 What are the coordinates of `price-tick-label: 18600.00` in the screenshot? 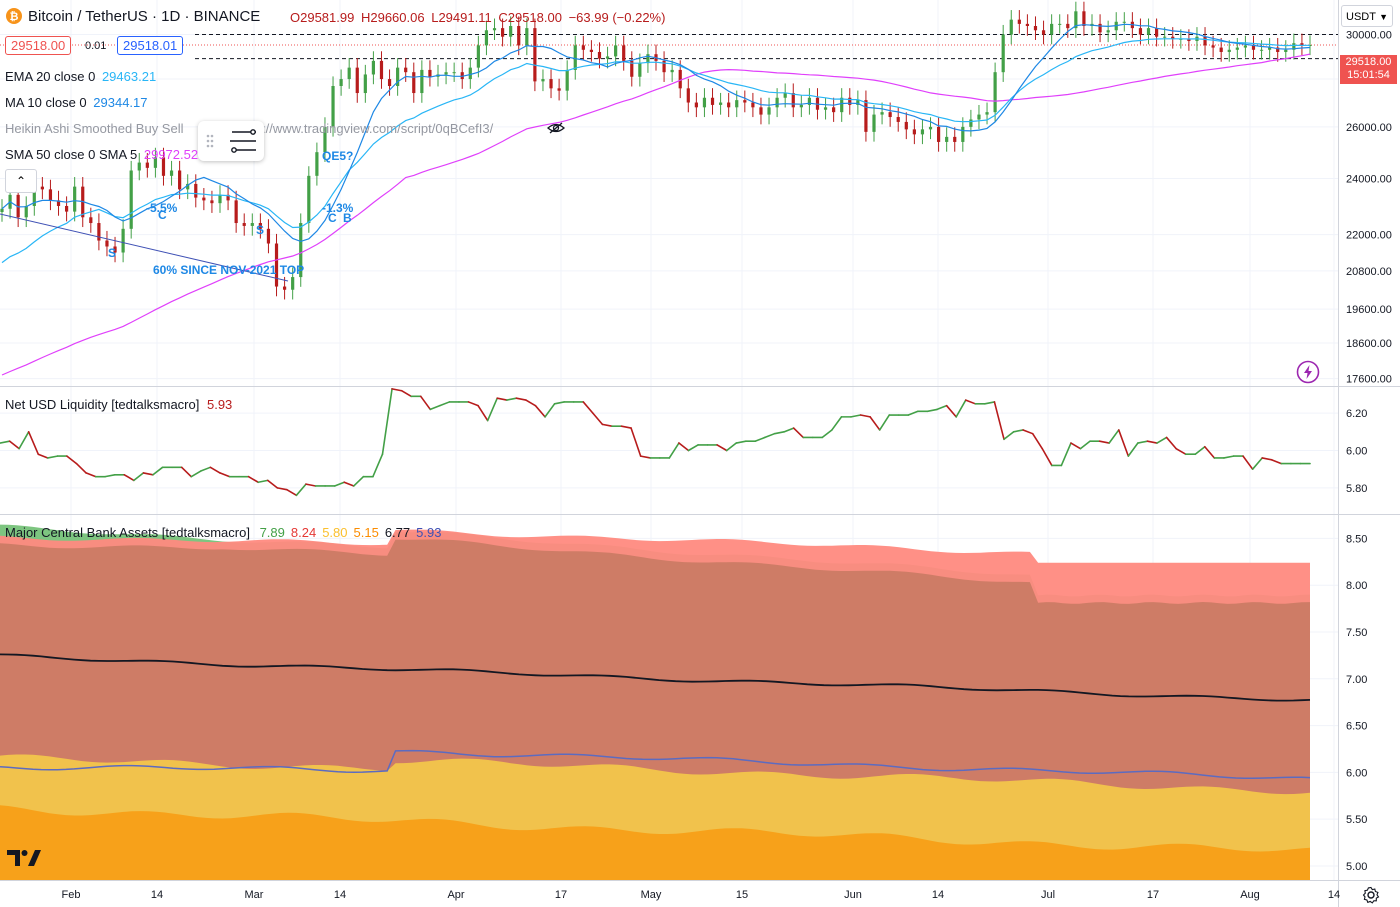 It's located at (1369, 344).